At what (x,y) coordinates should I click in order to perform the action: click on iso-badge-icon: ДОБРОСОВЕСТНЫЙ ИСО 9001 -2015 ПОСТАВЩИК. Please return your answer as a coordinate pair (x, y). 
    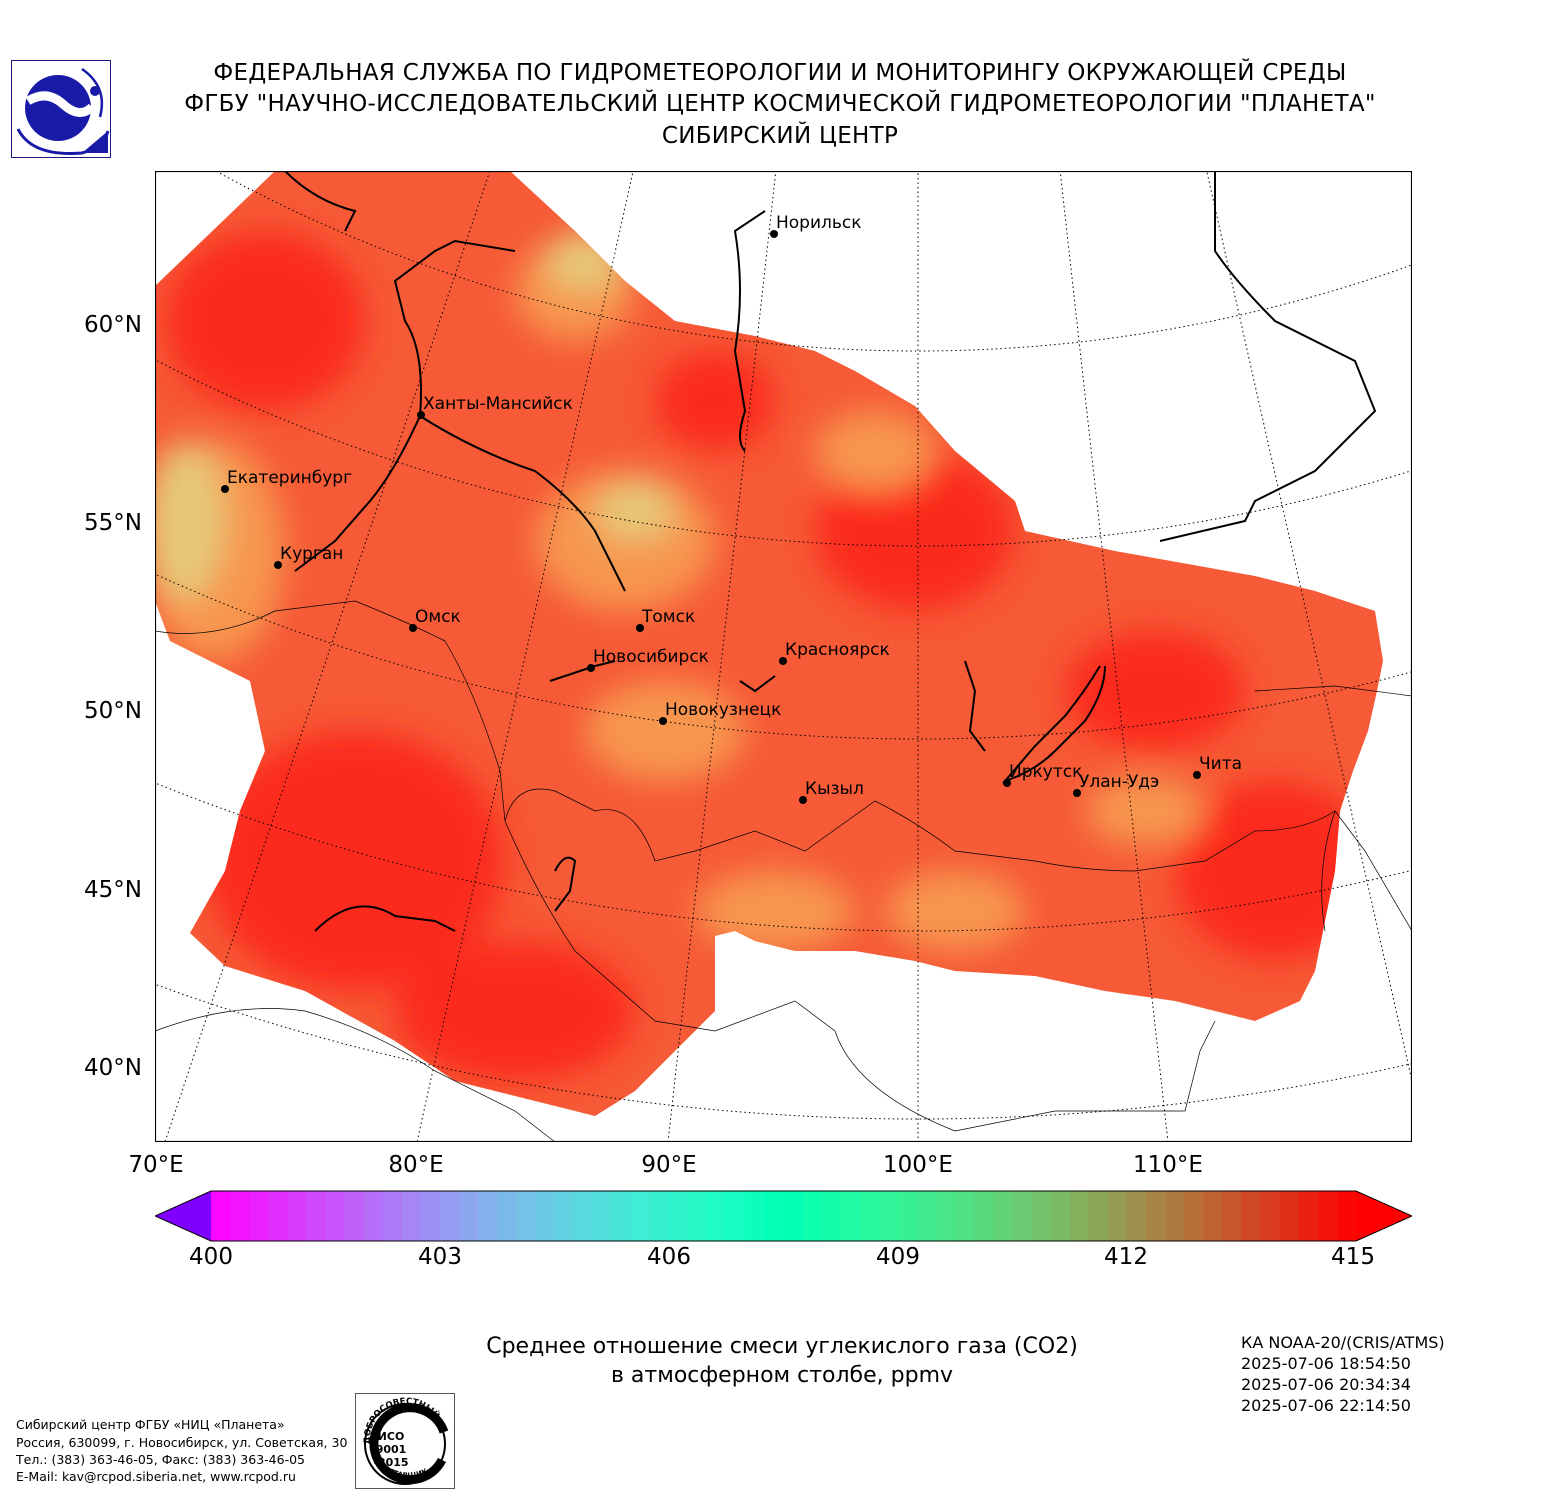
    Looking at the image, I should click on (406, 1441).